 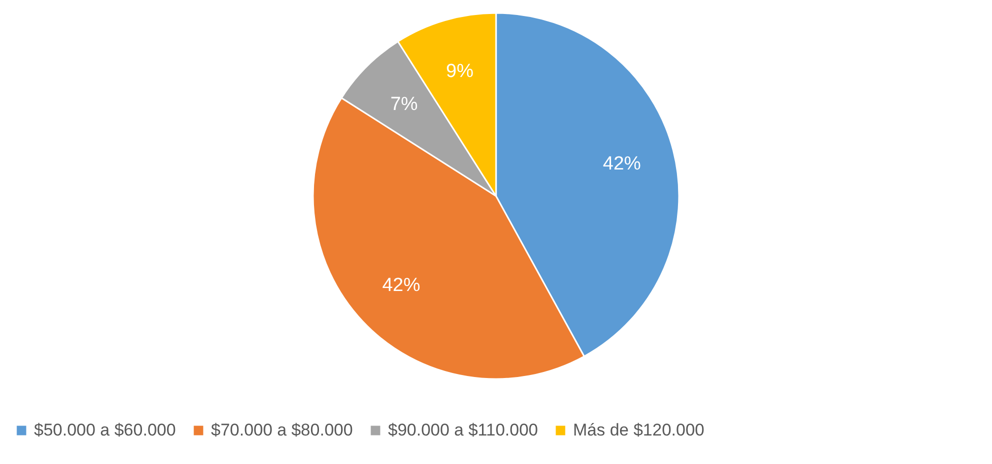 I want to click on legend-label: Más de $120.000, so click(x=638, y=430).